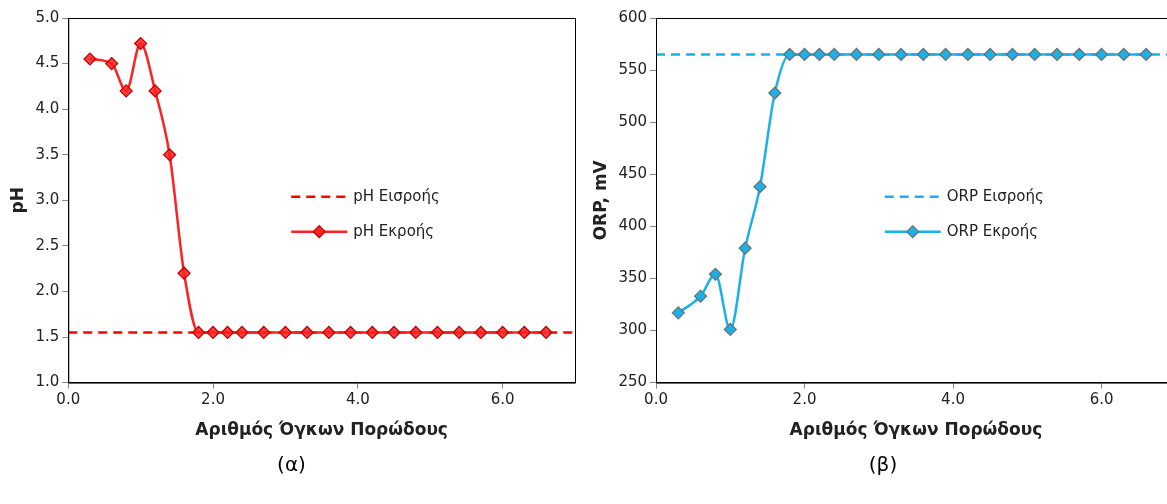 The width and height of the screenshot is (1167, 504). What do you see at coordinates (47, 199) in the screenshot?
I see `y-tick-label: 3.0` at bounding box center [47, 199].